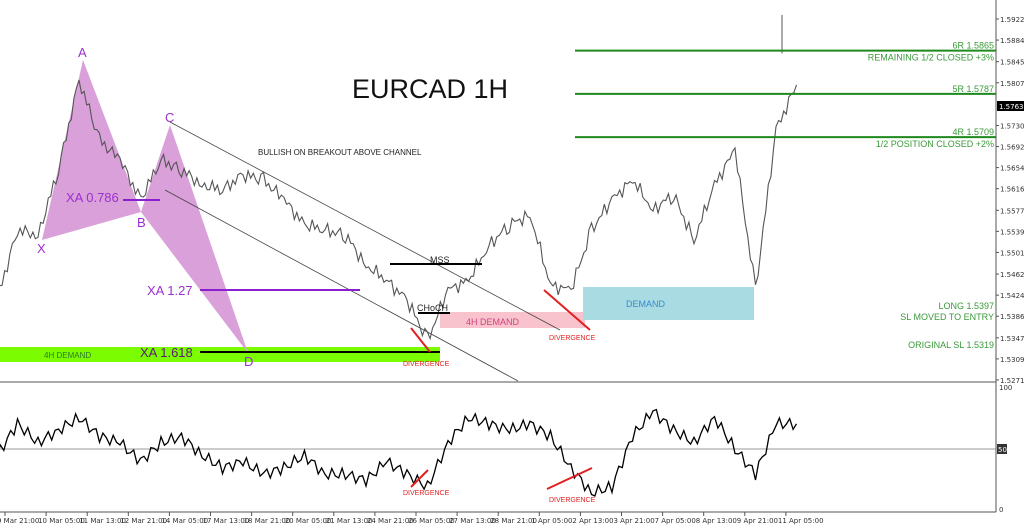 Image resolution: width=1024 pixels, height=528 pixels. I want to click on mss-label: MSS, so click(440, 260).